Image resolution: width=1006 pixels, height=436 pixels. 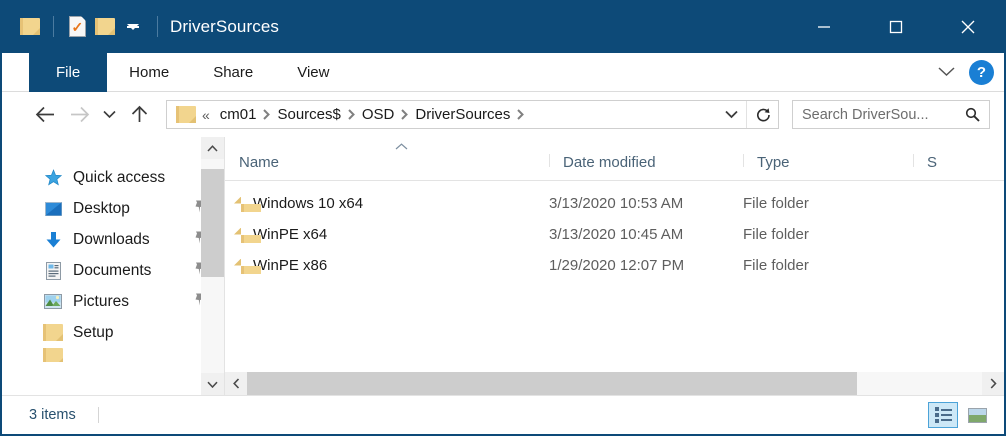 What do you see at coordinates (157, 26) in the screenshot?
I see `title-divider` at bounding box center [157, 26].